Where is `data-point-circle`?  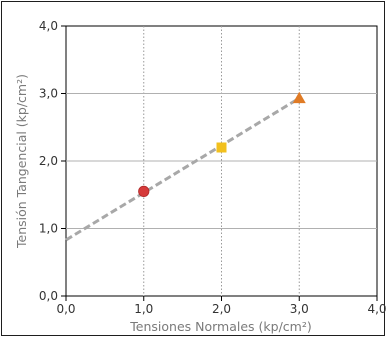
data-point-circle is located at coordinates (144, 191).